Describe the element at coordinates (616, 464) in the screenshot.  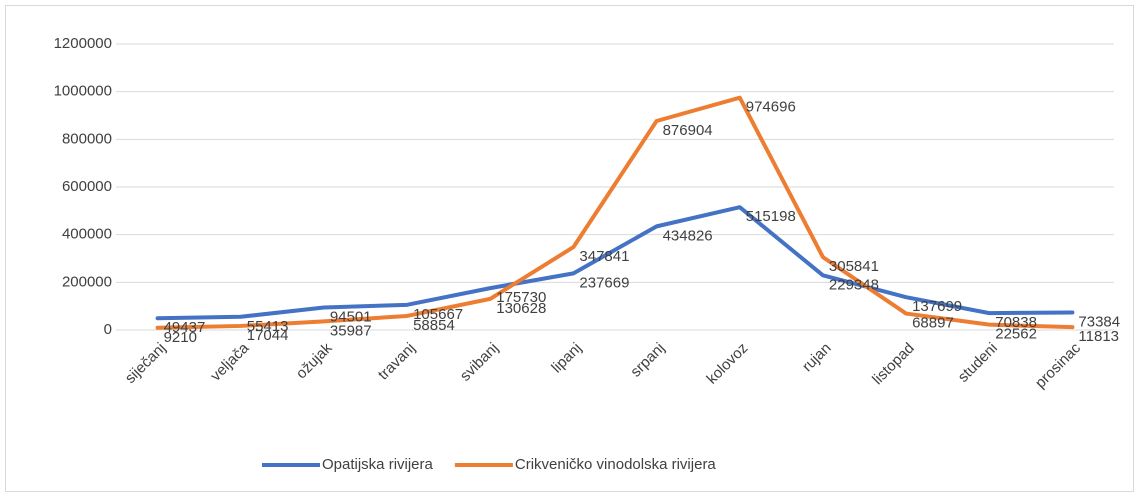
I see `legend-label: Crikveničko vinodolska rivijera` at that location.